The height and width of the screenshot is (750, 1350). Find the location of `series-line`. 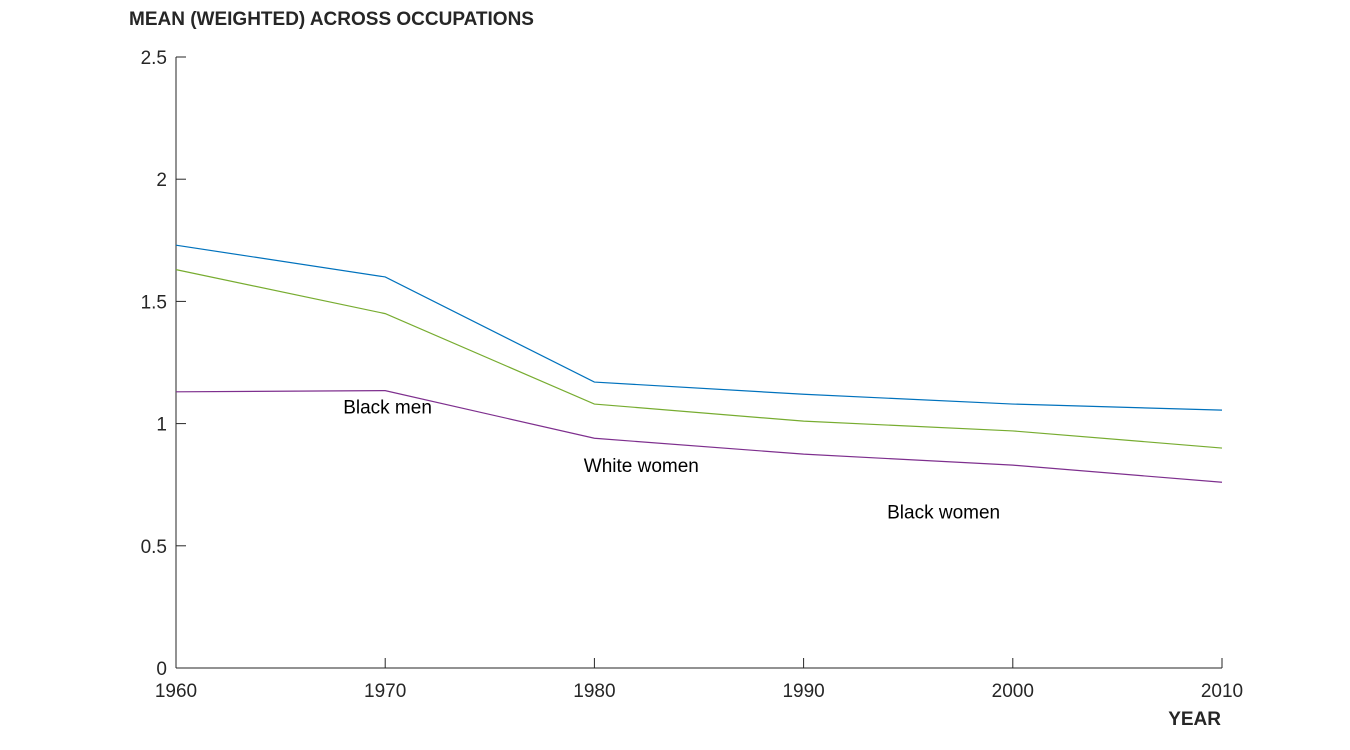

series-line is located at coordinates (699, 436).